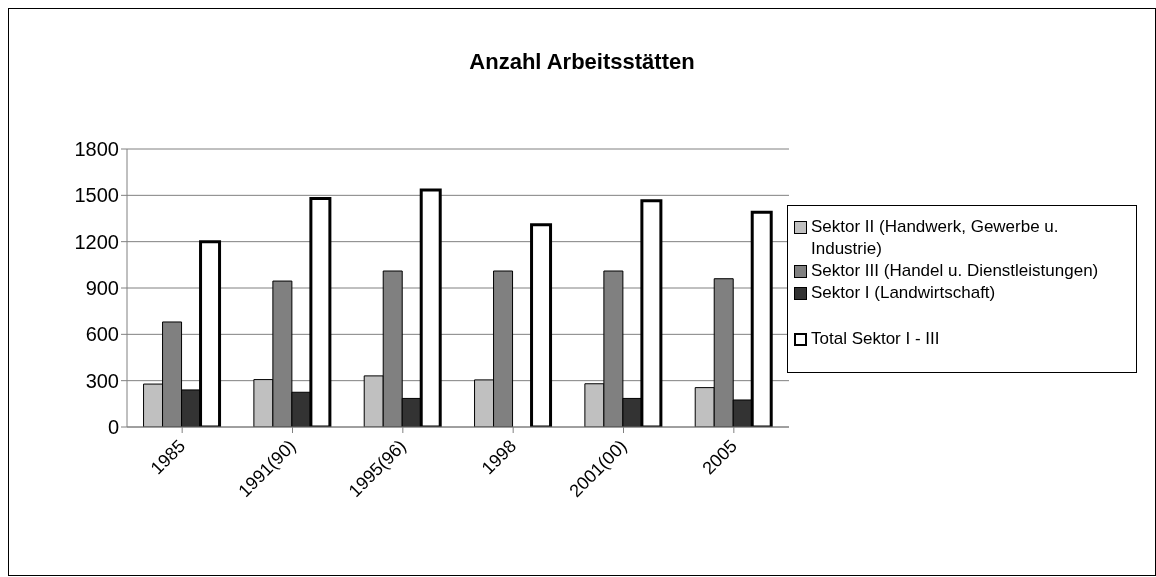 The width and height of the screenshot is (1156, 577). What do you see at coordinates (102, 334) in the screenshot?
I see `y-tick-label: 600` at bounding box center [102, 334].